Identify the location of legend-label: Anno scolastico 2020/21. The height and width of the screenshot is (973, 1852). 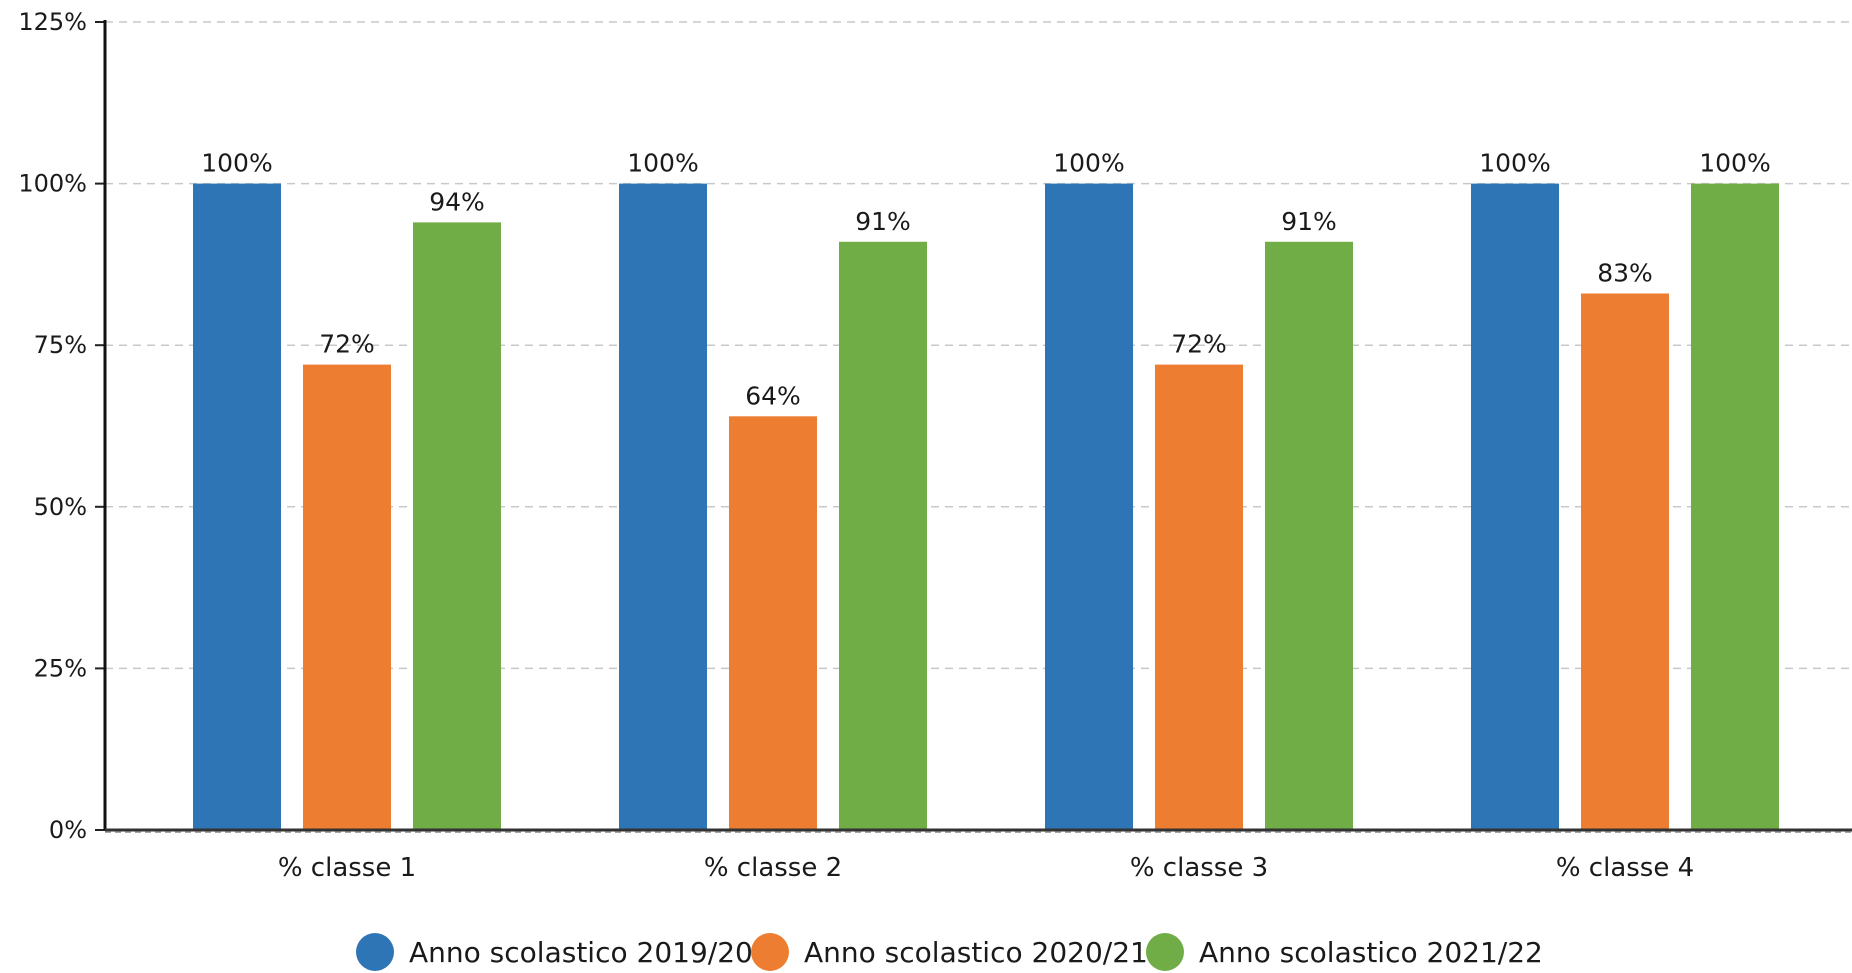
(976, 952).